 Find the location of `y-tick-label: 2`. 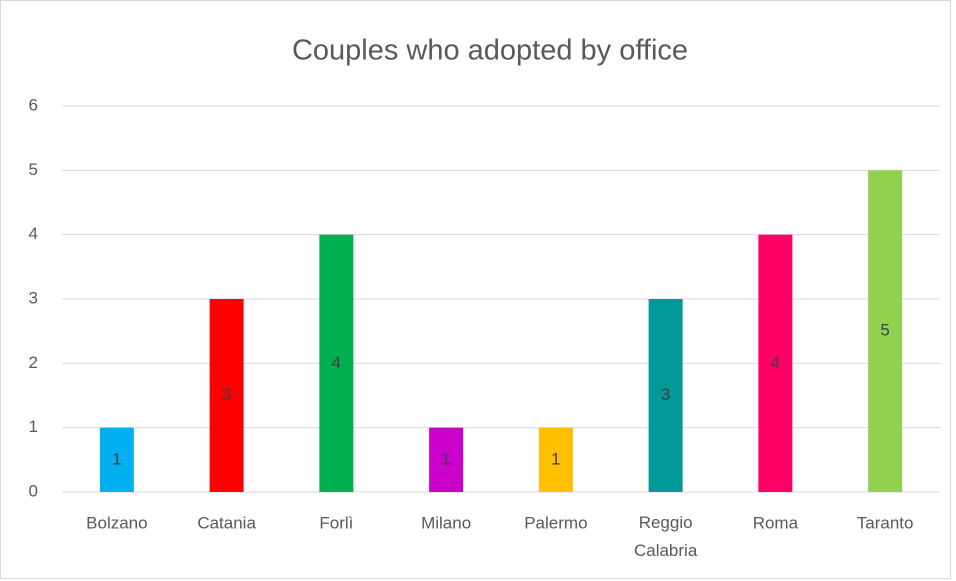

y-tick-label: 2 is located at coordinates (33, 362).